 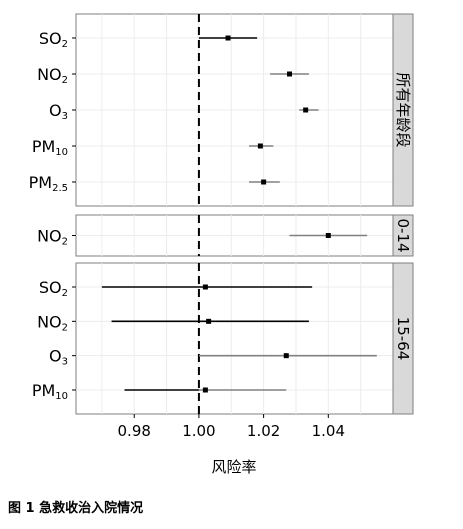 I want to click on facet-strip-label: 15-64, so click(x=403, y=339).